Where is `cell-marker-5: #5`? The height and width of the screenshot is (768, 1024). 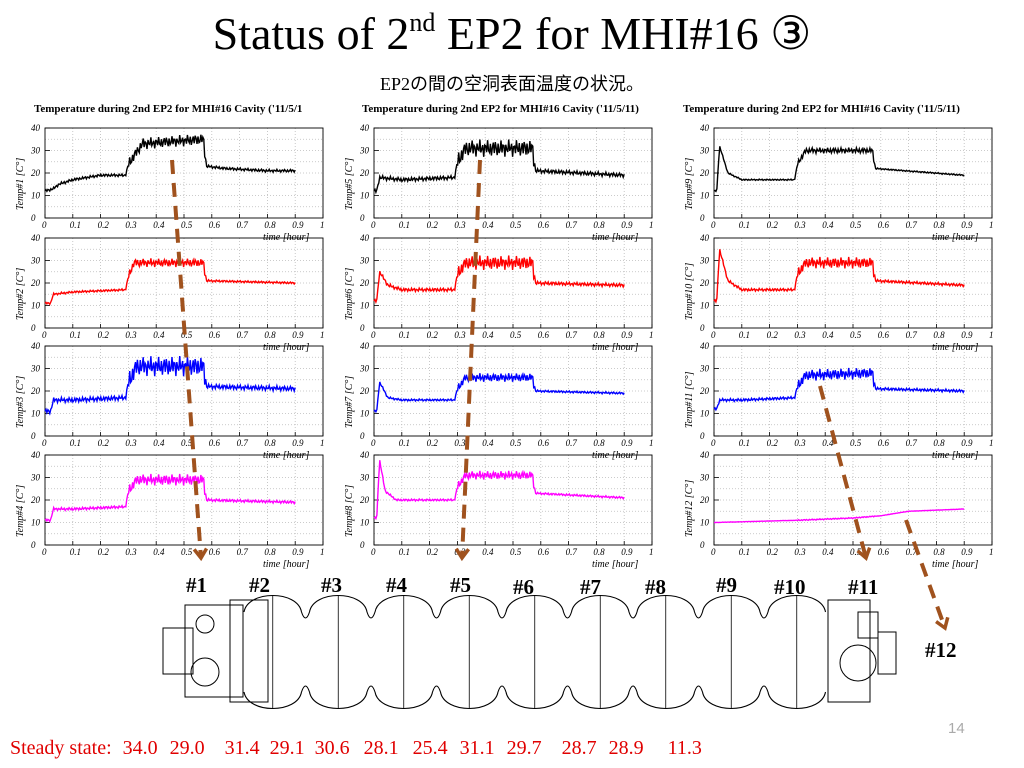
cell-marker-5: #5 is located at coordinates (460, 585).